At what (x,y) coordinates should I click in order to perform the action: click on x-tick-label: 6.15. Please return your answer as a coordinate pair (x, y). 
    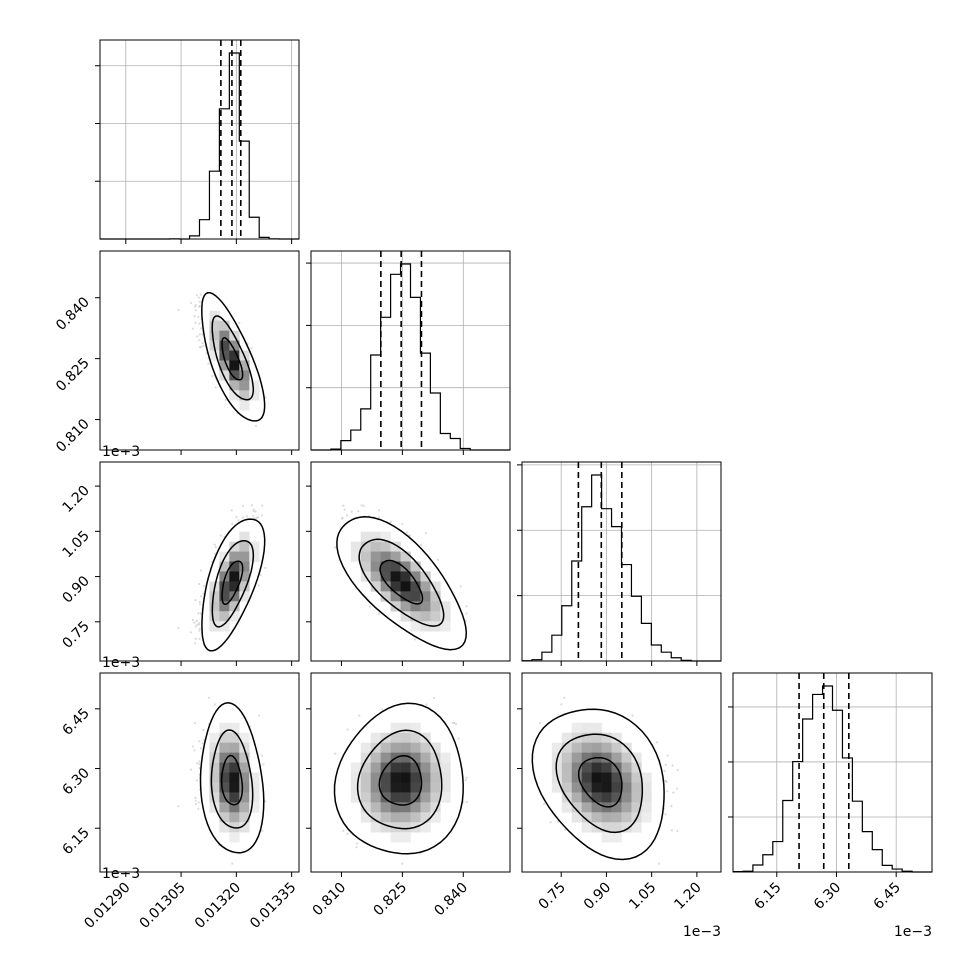
    Looking at the image, I should click on (767, 896).